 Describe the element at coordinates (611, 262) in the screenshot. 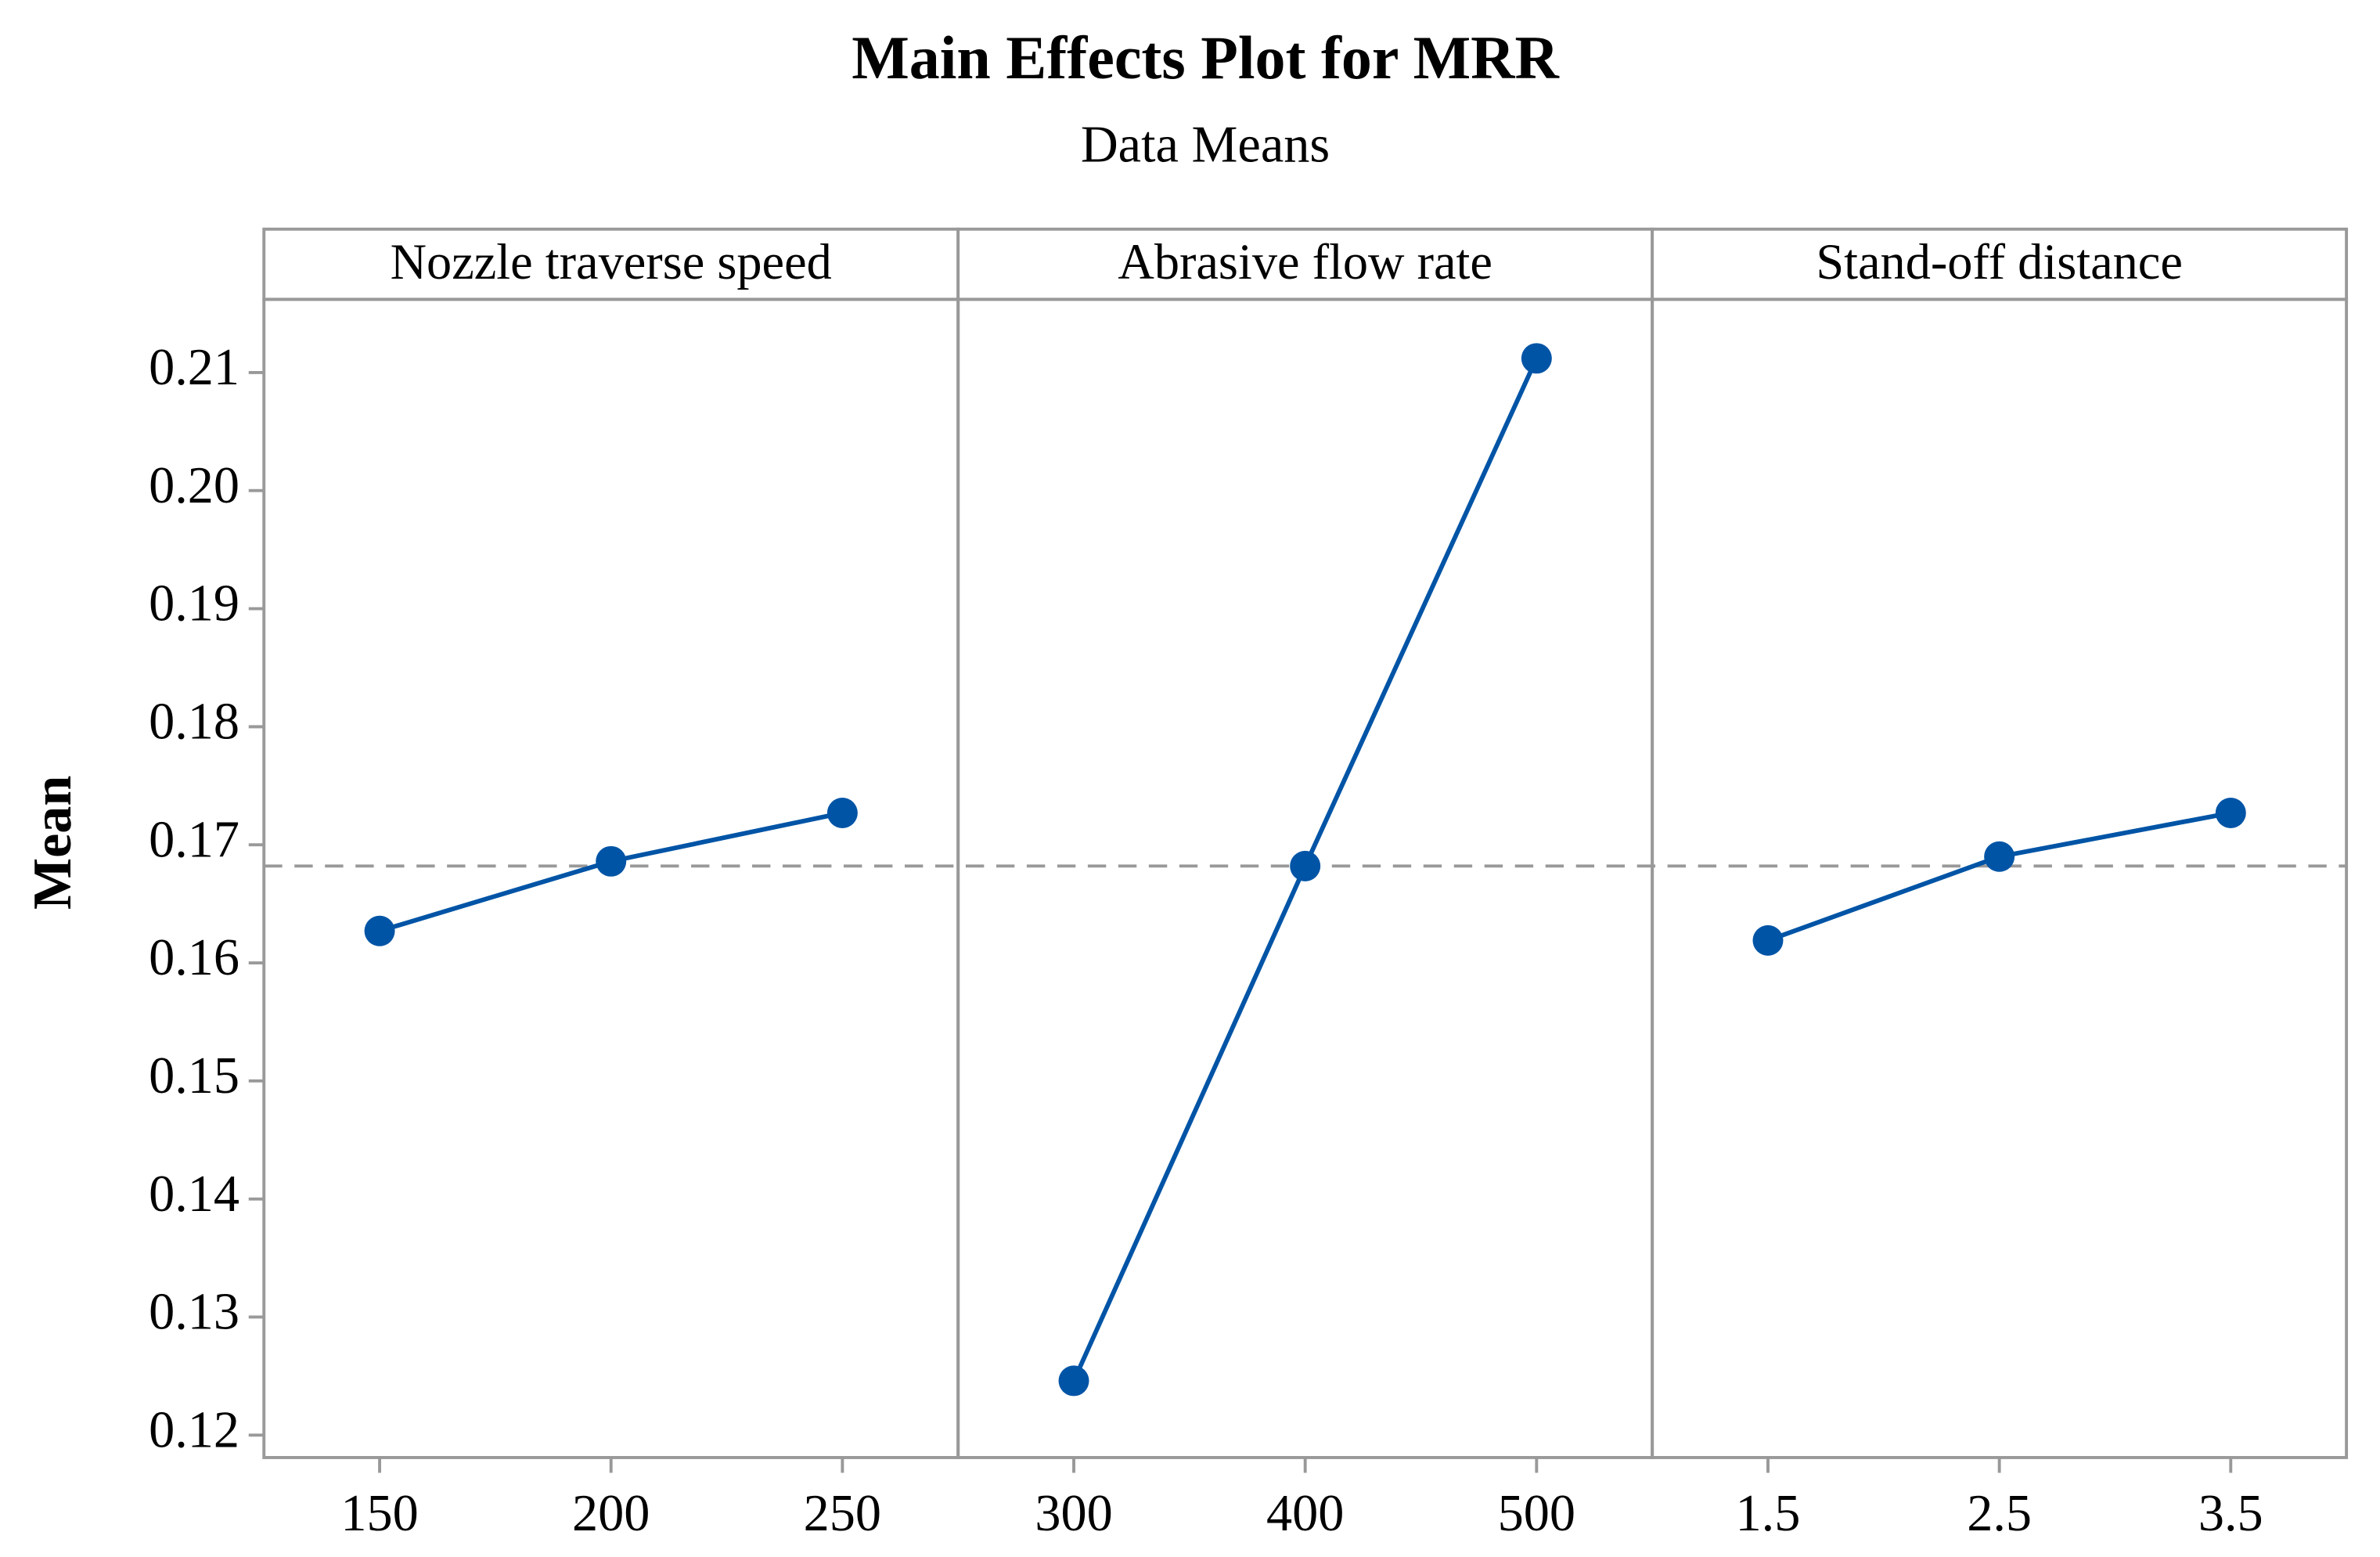

I see `panel-title: Nozzle traverse speed` at that location.